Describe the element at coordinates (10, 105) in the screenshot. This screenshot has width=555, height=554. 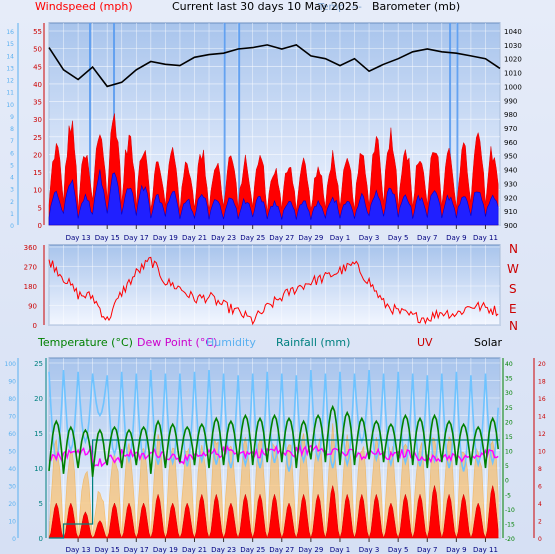
I see `wind-bft-tick-label: 10` at that location.